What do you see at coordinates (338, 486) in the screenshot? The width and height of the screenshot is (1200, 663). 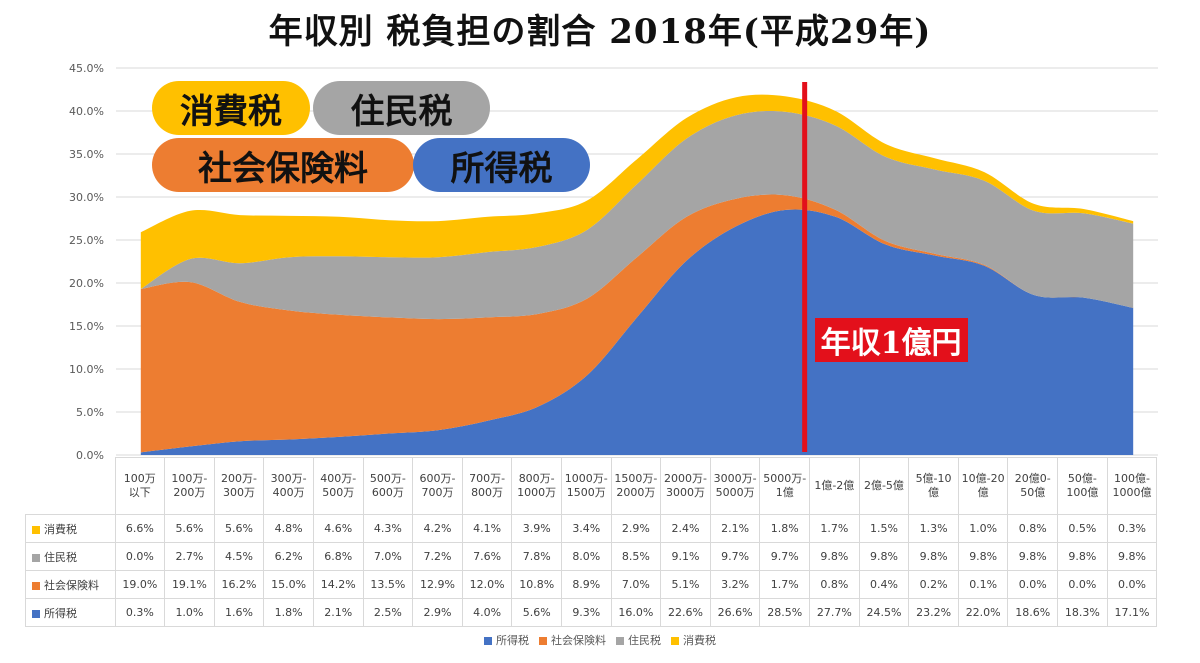 I see `category-label: 400万- 500万` at bounding box center [338, 486].